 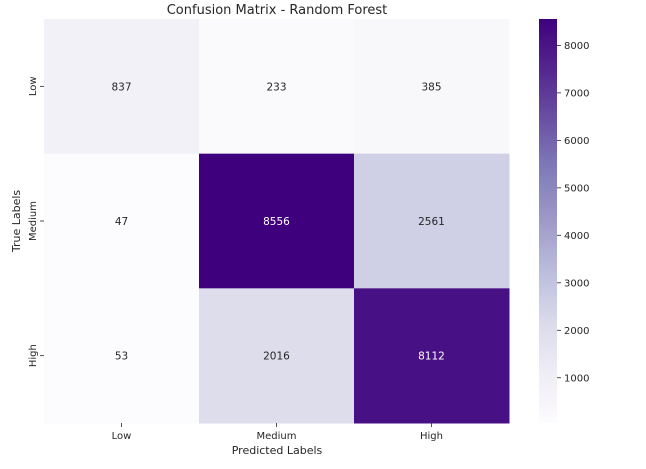 I want to click on y-axis-label: True Labels, so click(x=16, y=222).